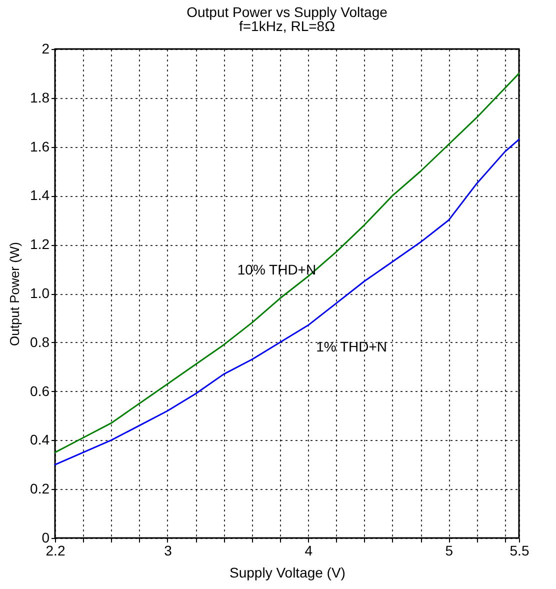 Image resolution: width=556 pixels, height=589 pixels. Describe the element at coordinates (168, 550) in the screenshot. I see `x-tick-label: 3` at that location.